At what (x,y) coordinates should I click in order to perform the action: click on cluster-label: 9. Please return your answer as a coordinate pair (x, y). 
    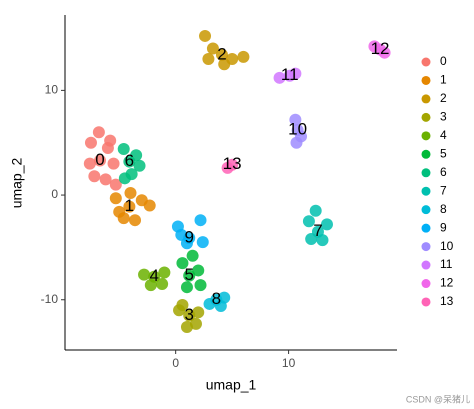
    Looking at the image, I should click on (188, 236).